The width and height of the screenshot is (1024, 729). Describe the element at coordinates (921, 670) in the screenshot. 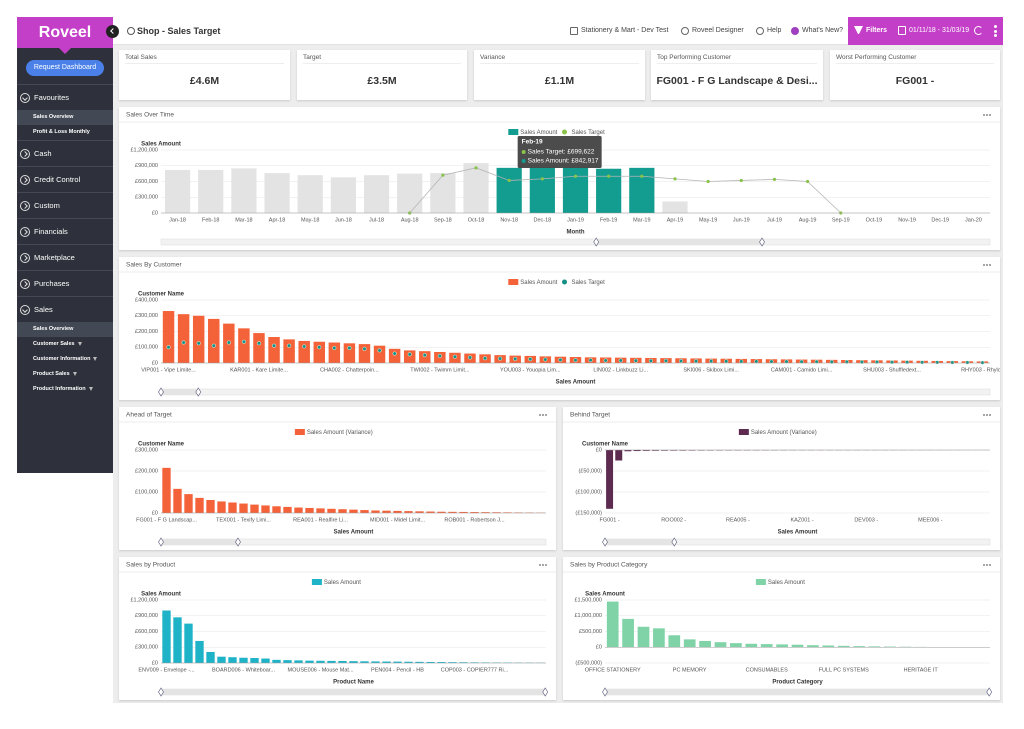

I see `x-tick-label: HERITAGE IT` at that location.